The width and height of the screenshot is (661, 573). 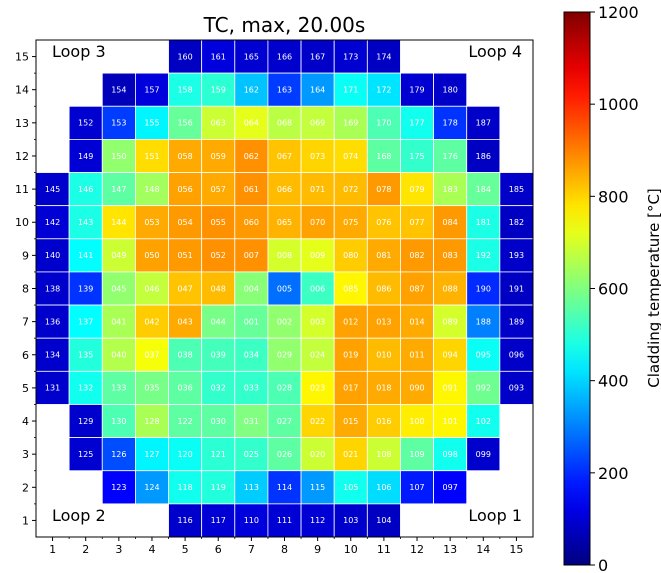 What do you see at coordinates (383, 189) in the screenshot?
I see `cell-label: 078` at bounding box center [383, 189].